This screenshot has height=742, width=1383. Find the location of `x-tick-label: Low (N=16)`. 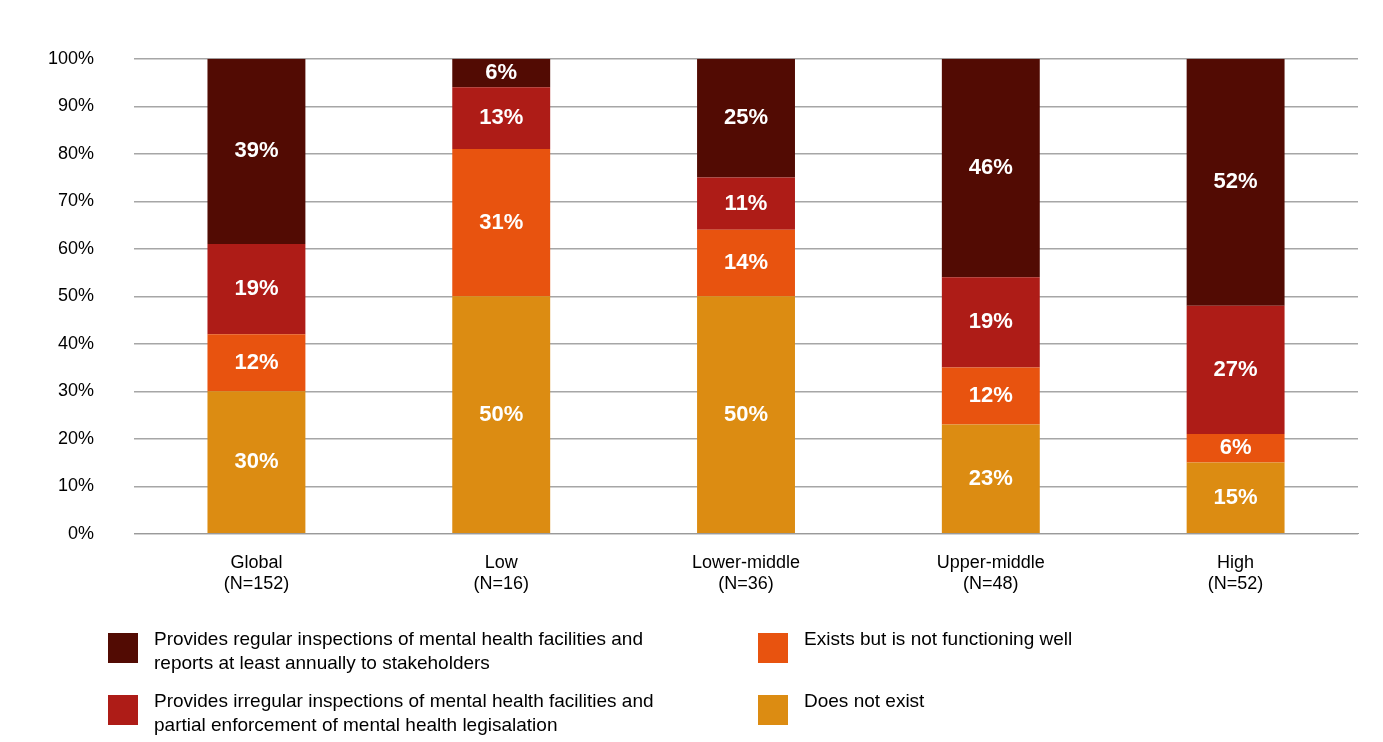

x-tick-label: Low (N=16) is located at coordinates (501, 572).